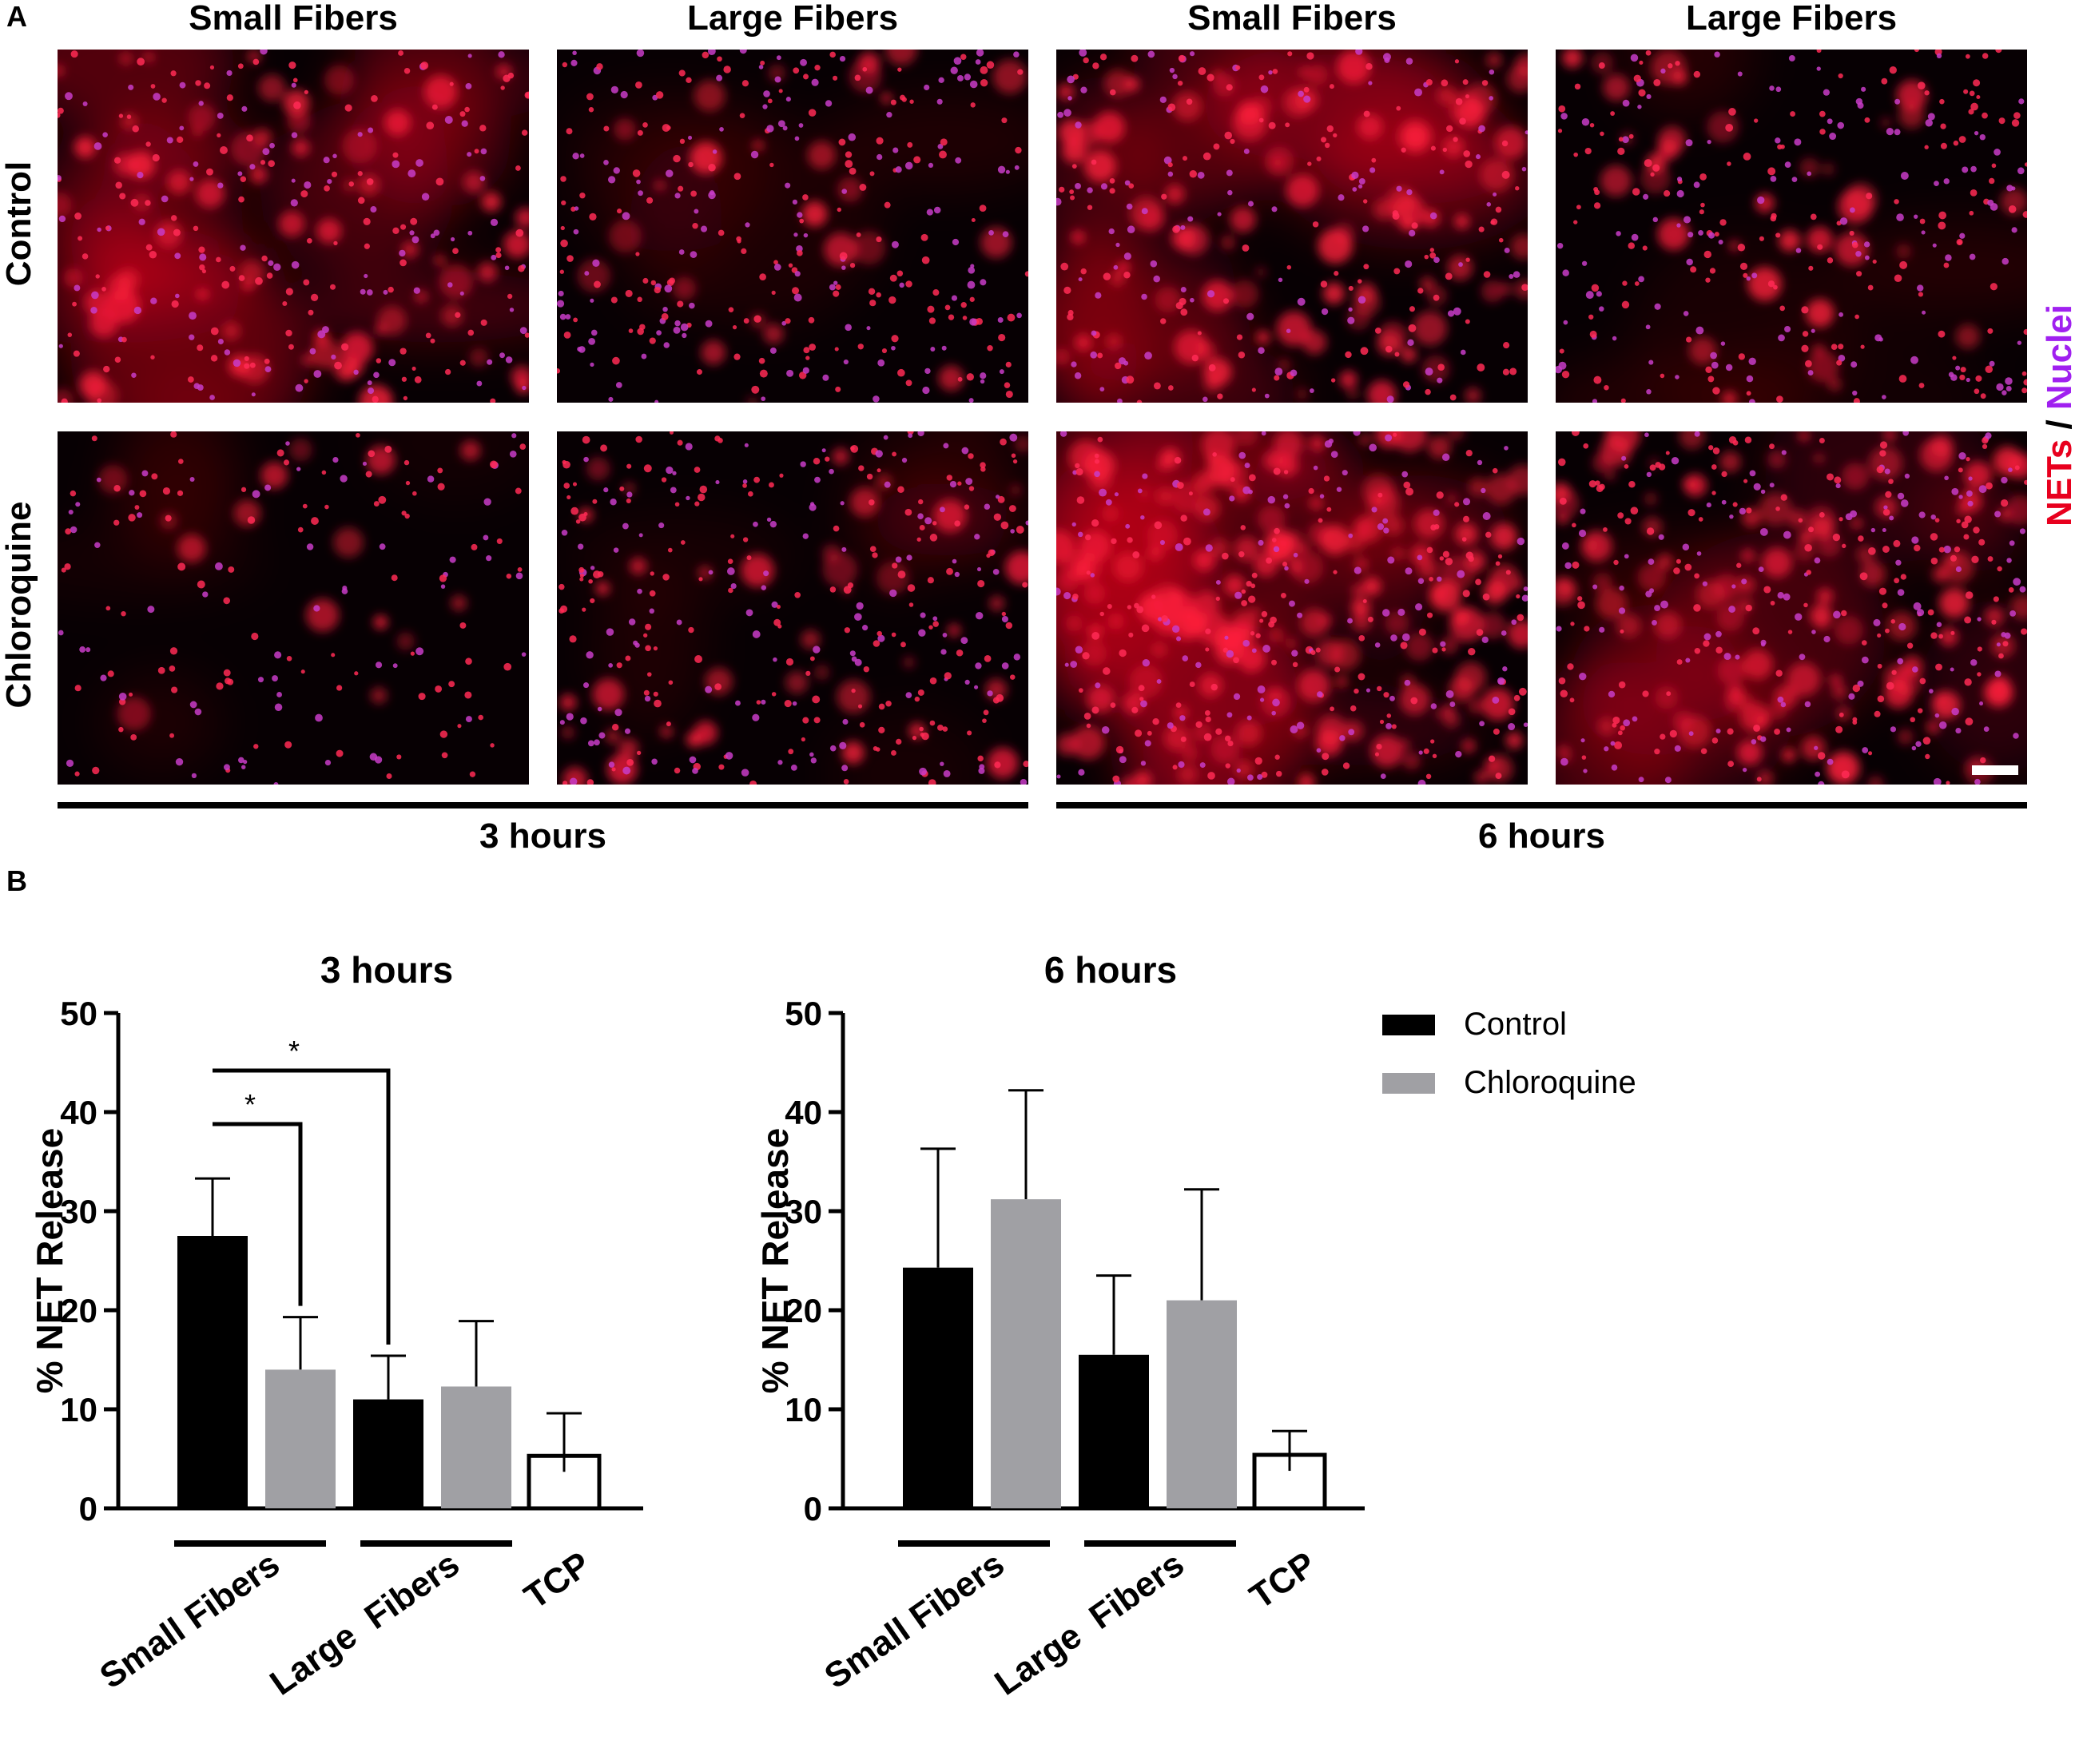 The width and height of the screenshot is (2083, 1764). Describe the element at coordinates (1408, 1083) in the screenshot. I see `legend-swatch-chloroquine` at that location.